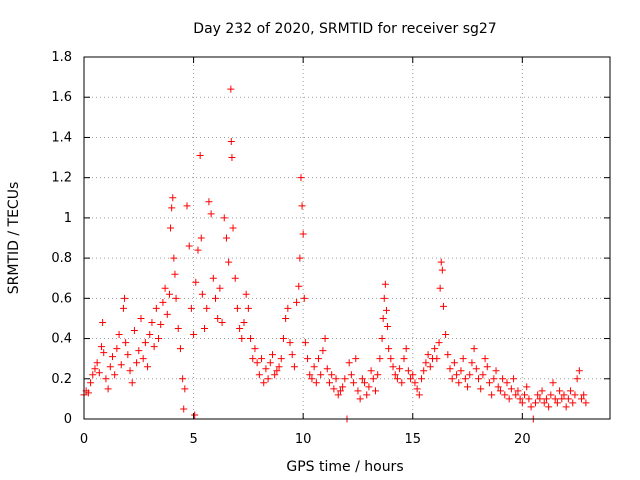  What do you see at coordinates (522, 439) in the screenshot?
I see `x-tick-label: 20` at bounding box center [522, 439].